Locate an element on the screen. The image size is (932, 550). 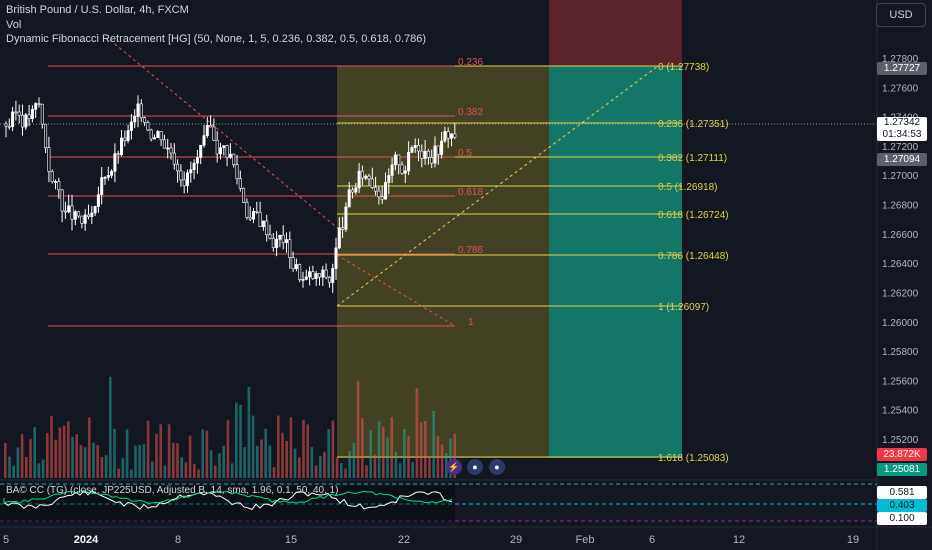
symbol-title: British Pound / U.S. Dollar, 4h, FXCM is located at coordinates (97, 10).